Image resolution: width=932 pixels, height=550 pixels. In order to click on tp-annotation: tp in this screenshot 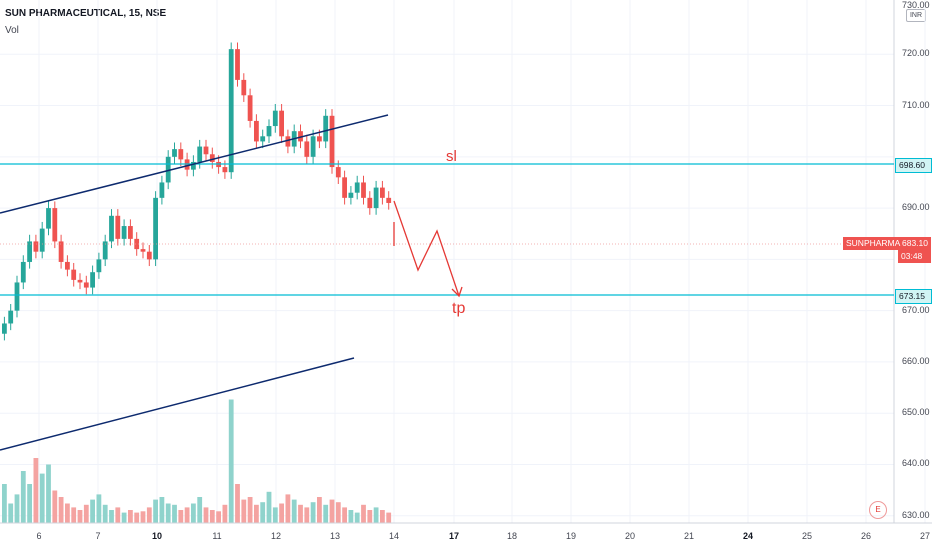, I will do `click(459, 308)`.